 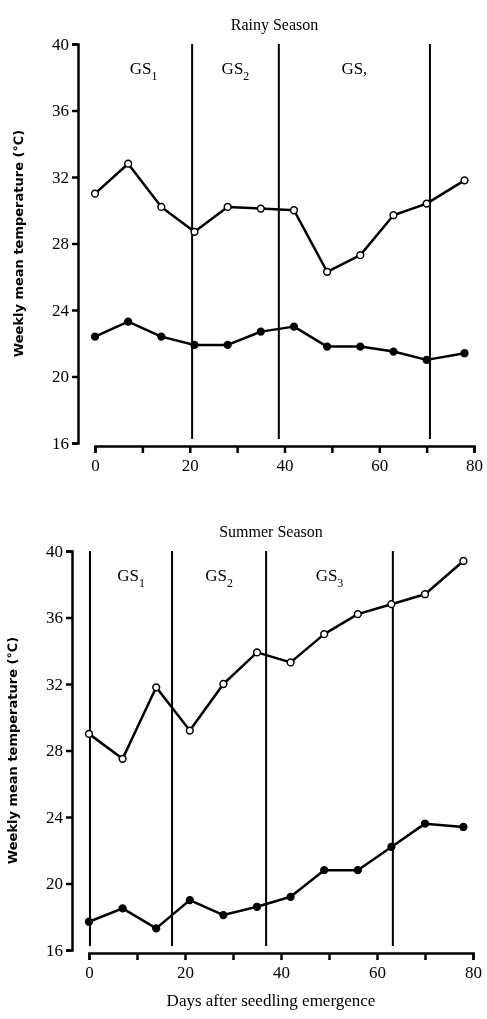 I want to click on annotation: GS$_{3}$, so click(x=329, y=577).